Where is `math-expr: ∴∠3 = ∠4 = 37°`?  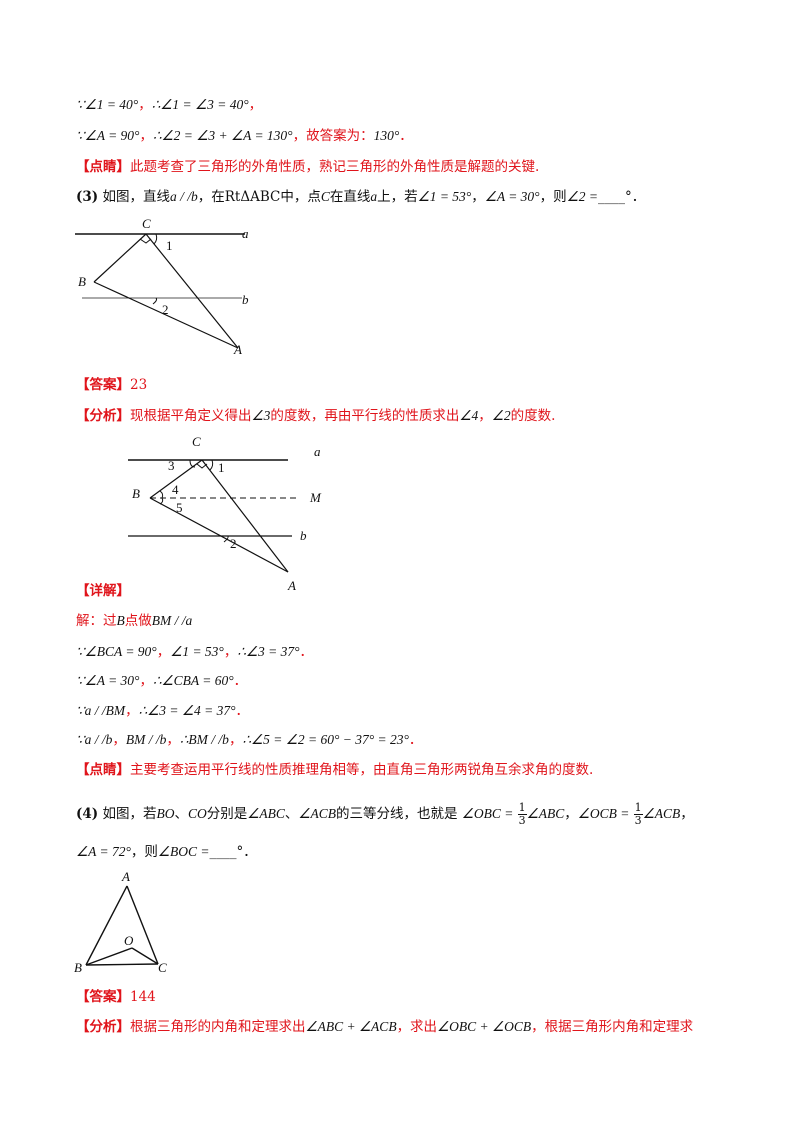
math-expr: ∴∠3 = ∠4 = 37° is located at coordinates (187, 710).